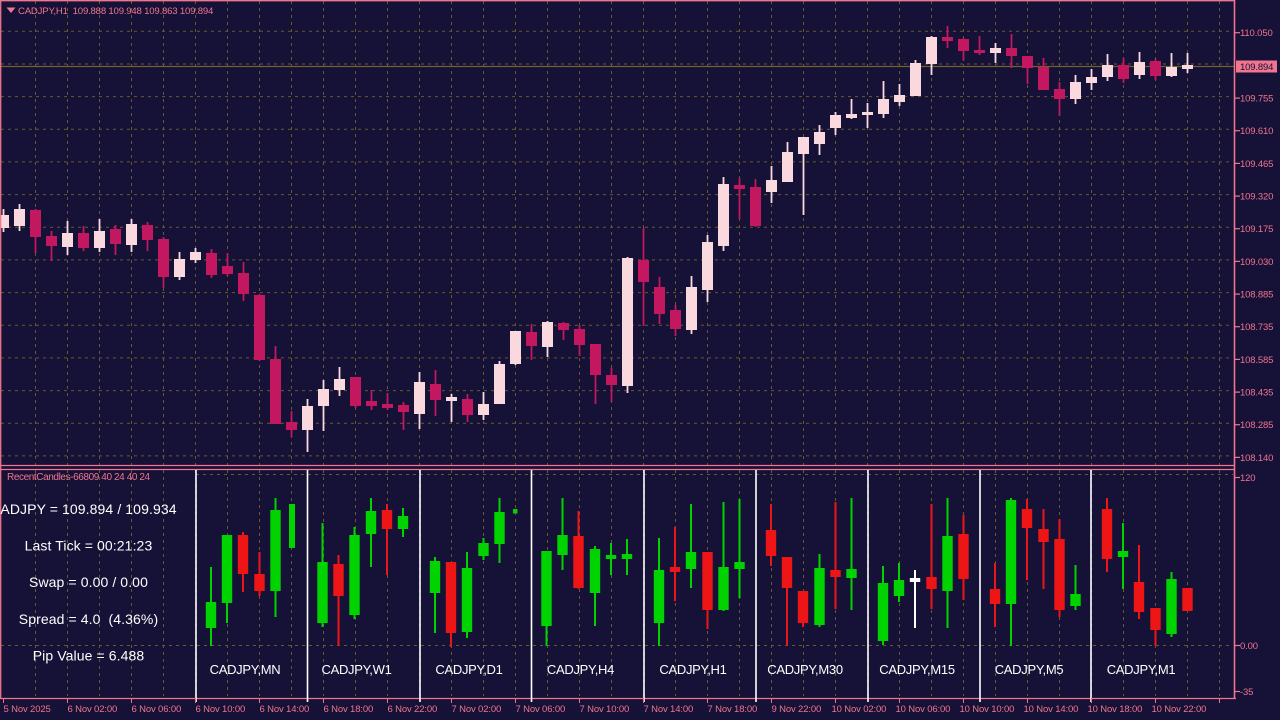  I want to click on svg-text: 109.894, so click(1256, 67).